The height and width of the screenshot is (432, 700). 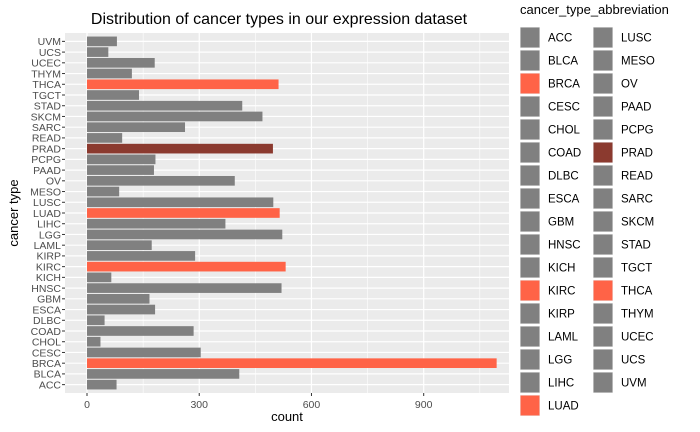 I want to click on legend-label: BLCA, so click(x=563, y=62).